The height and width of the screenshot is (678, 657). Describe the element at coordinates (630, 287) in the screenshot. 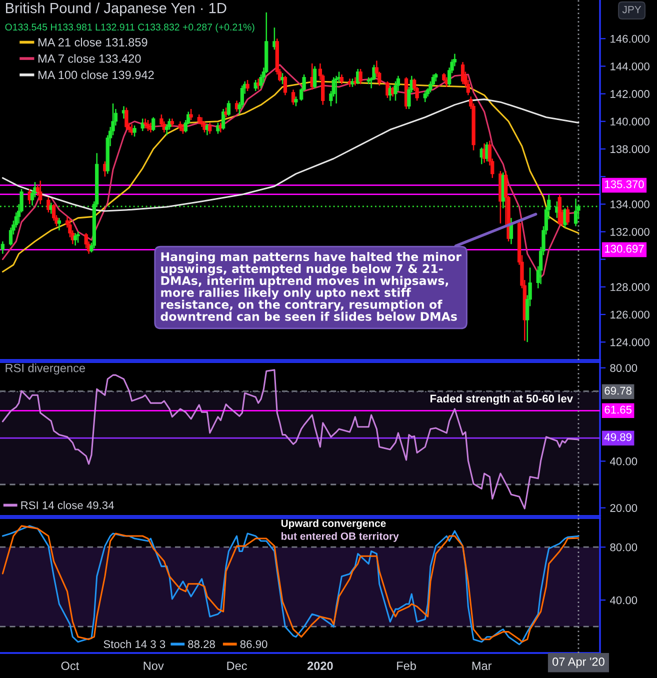

I see `y-tick-label: 128.000` at that location.